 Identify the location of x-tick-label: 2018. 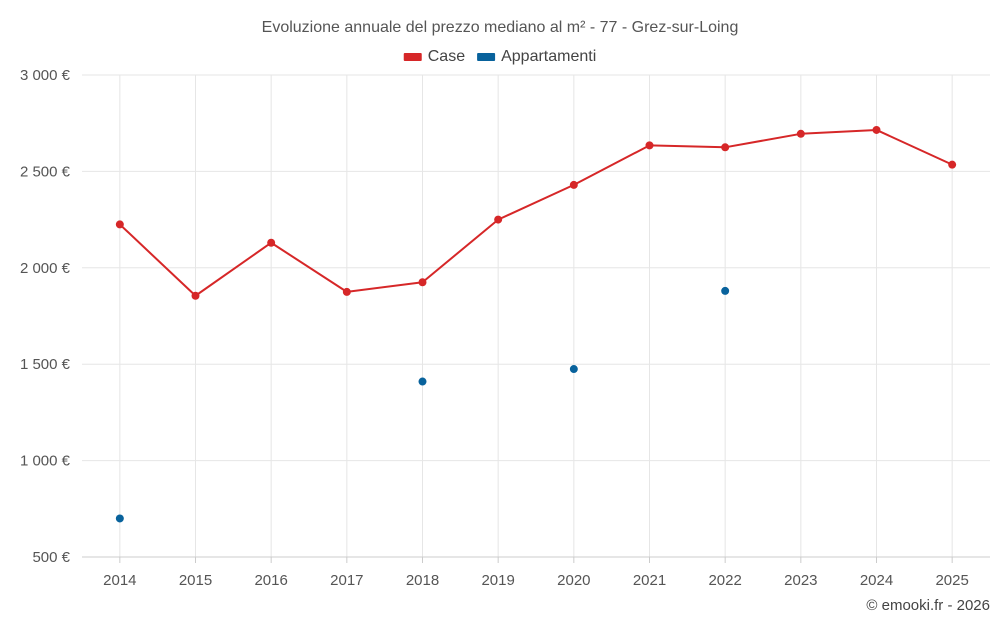
(422, 580).